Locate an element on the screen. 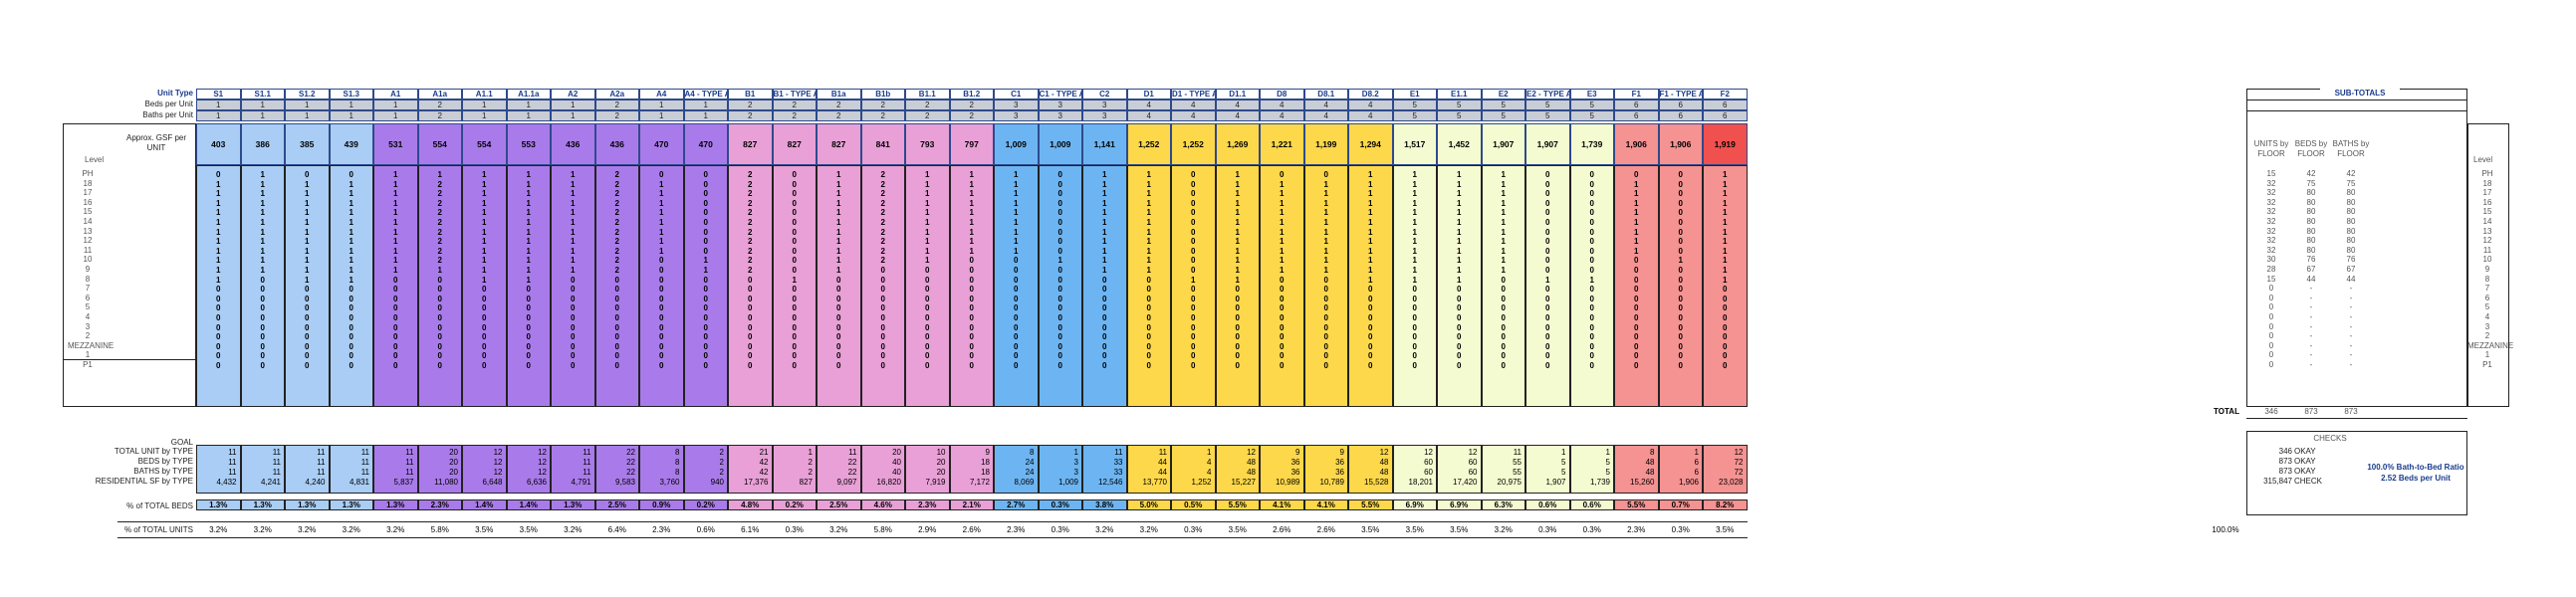  type-total-value: 24 is located at coordinates (1030, 472).